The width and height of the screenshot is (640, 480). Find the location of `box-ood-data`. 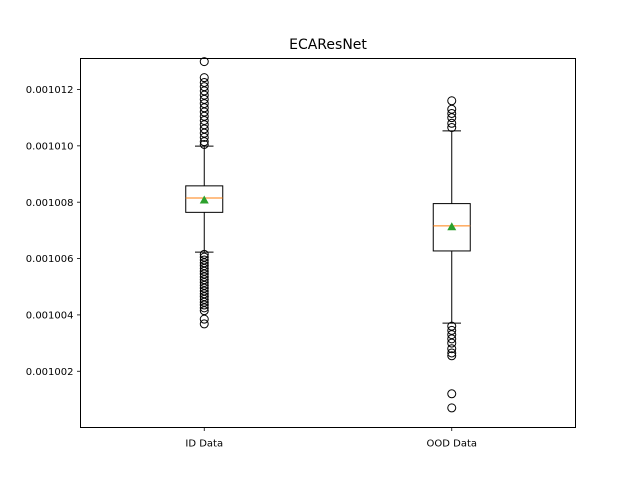

box-ood-data is located at coordinates (451, 254).